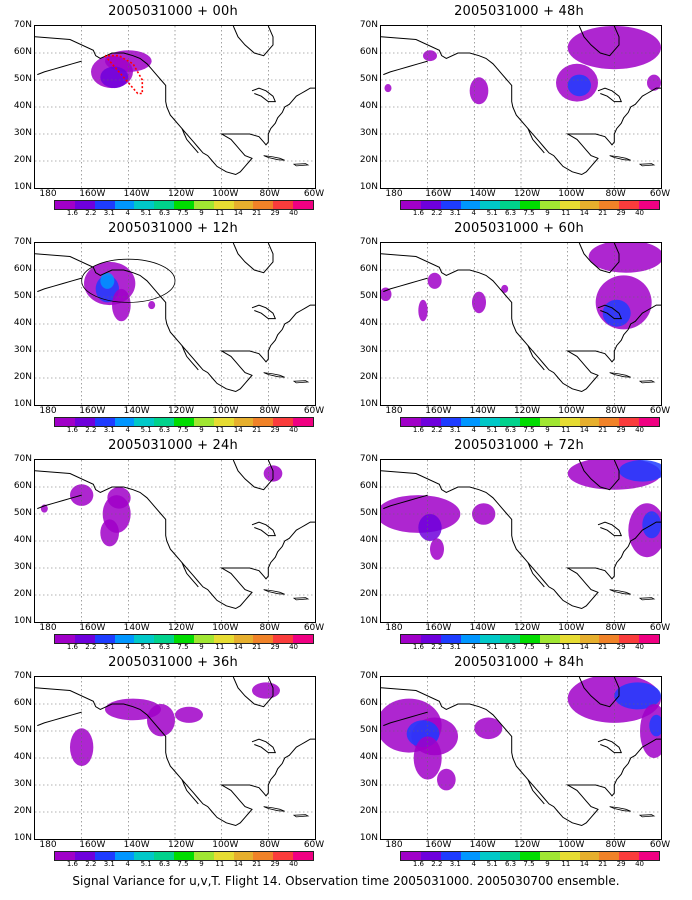 The width and height of the screenshot is (692, 900). I want to click on panel-title: 2005031000 + 60h, so click(519, 228).